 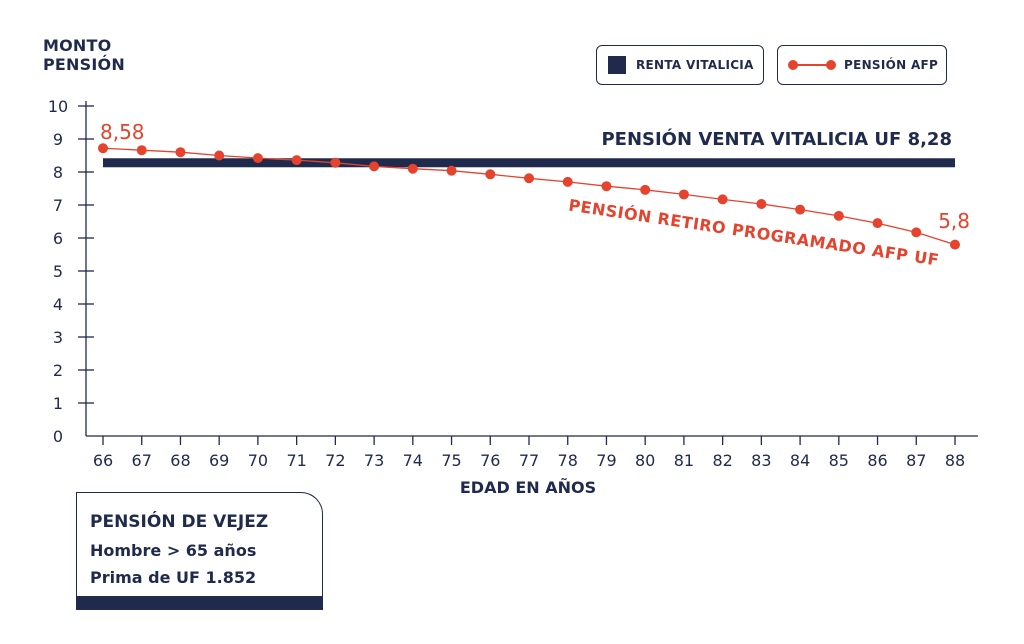 What do you see at coordinates (58, 139) in the screenshot?
I see `y-tick-label-9: 9` at bounding box center [58, 139].